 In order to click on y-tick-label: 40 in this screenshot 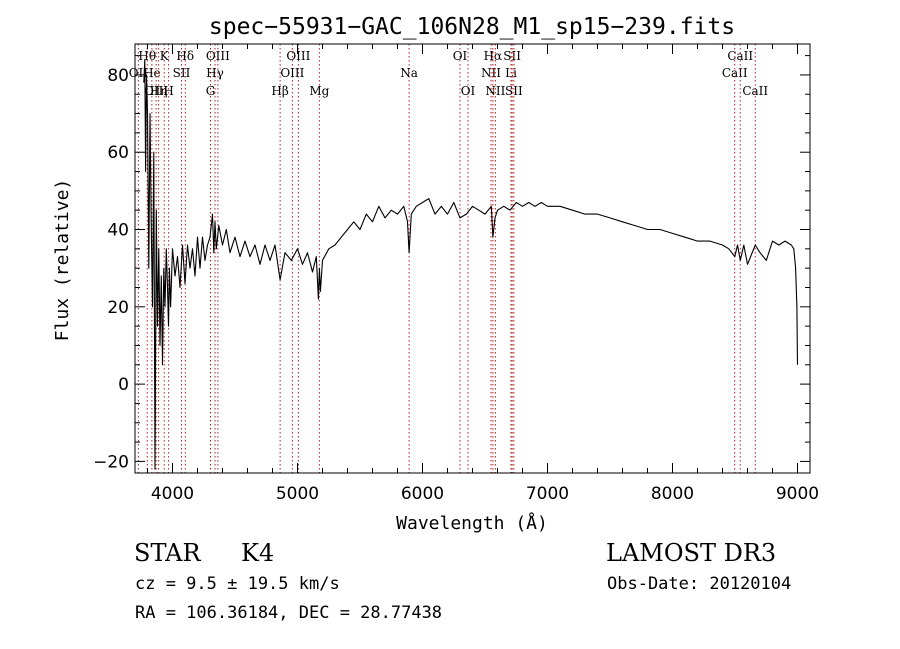, I will do `click(118, 231)`.